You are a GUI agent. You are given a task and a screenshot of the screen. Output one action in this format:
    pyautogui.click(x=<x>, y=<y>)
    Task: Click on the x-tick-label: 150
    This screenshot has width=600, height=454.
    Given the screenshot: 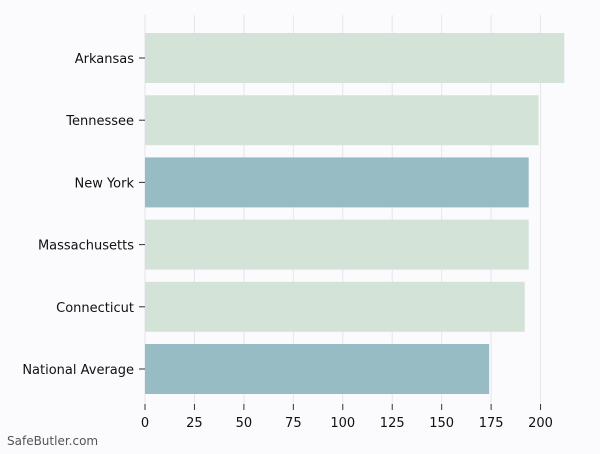 What is the action you would take?
    pyautogui.click(x=441, y=423)
    